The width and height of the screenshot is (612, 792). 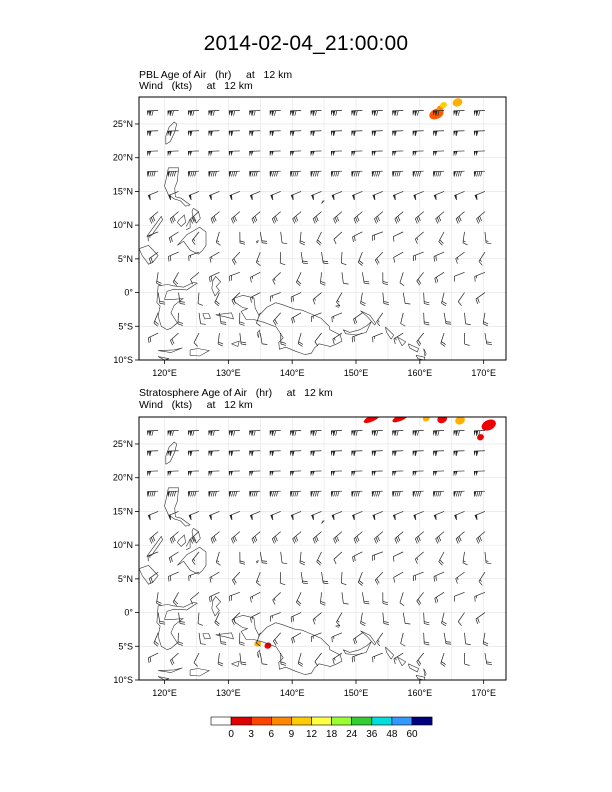 I want to click on age-shading, so click(x=457, y=102).